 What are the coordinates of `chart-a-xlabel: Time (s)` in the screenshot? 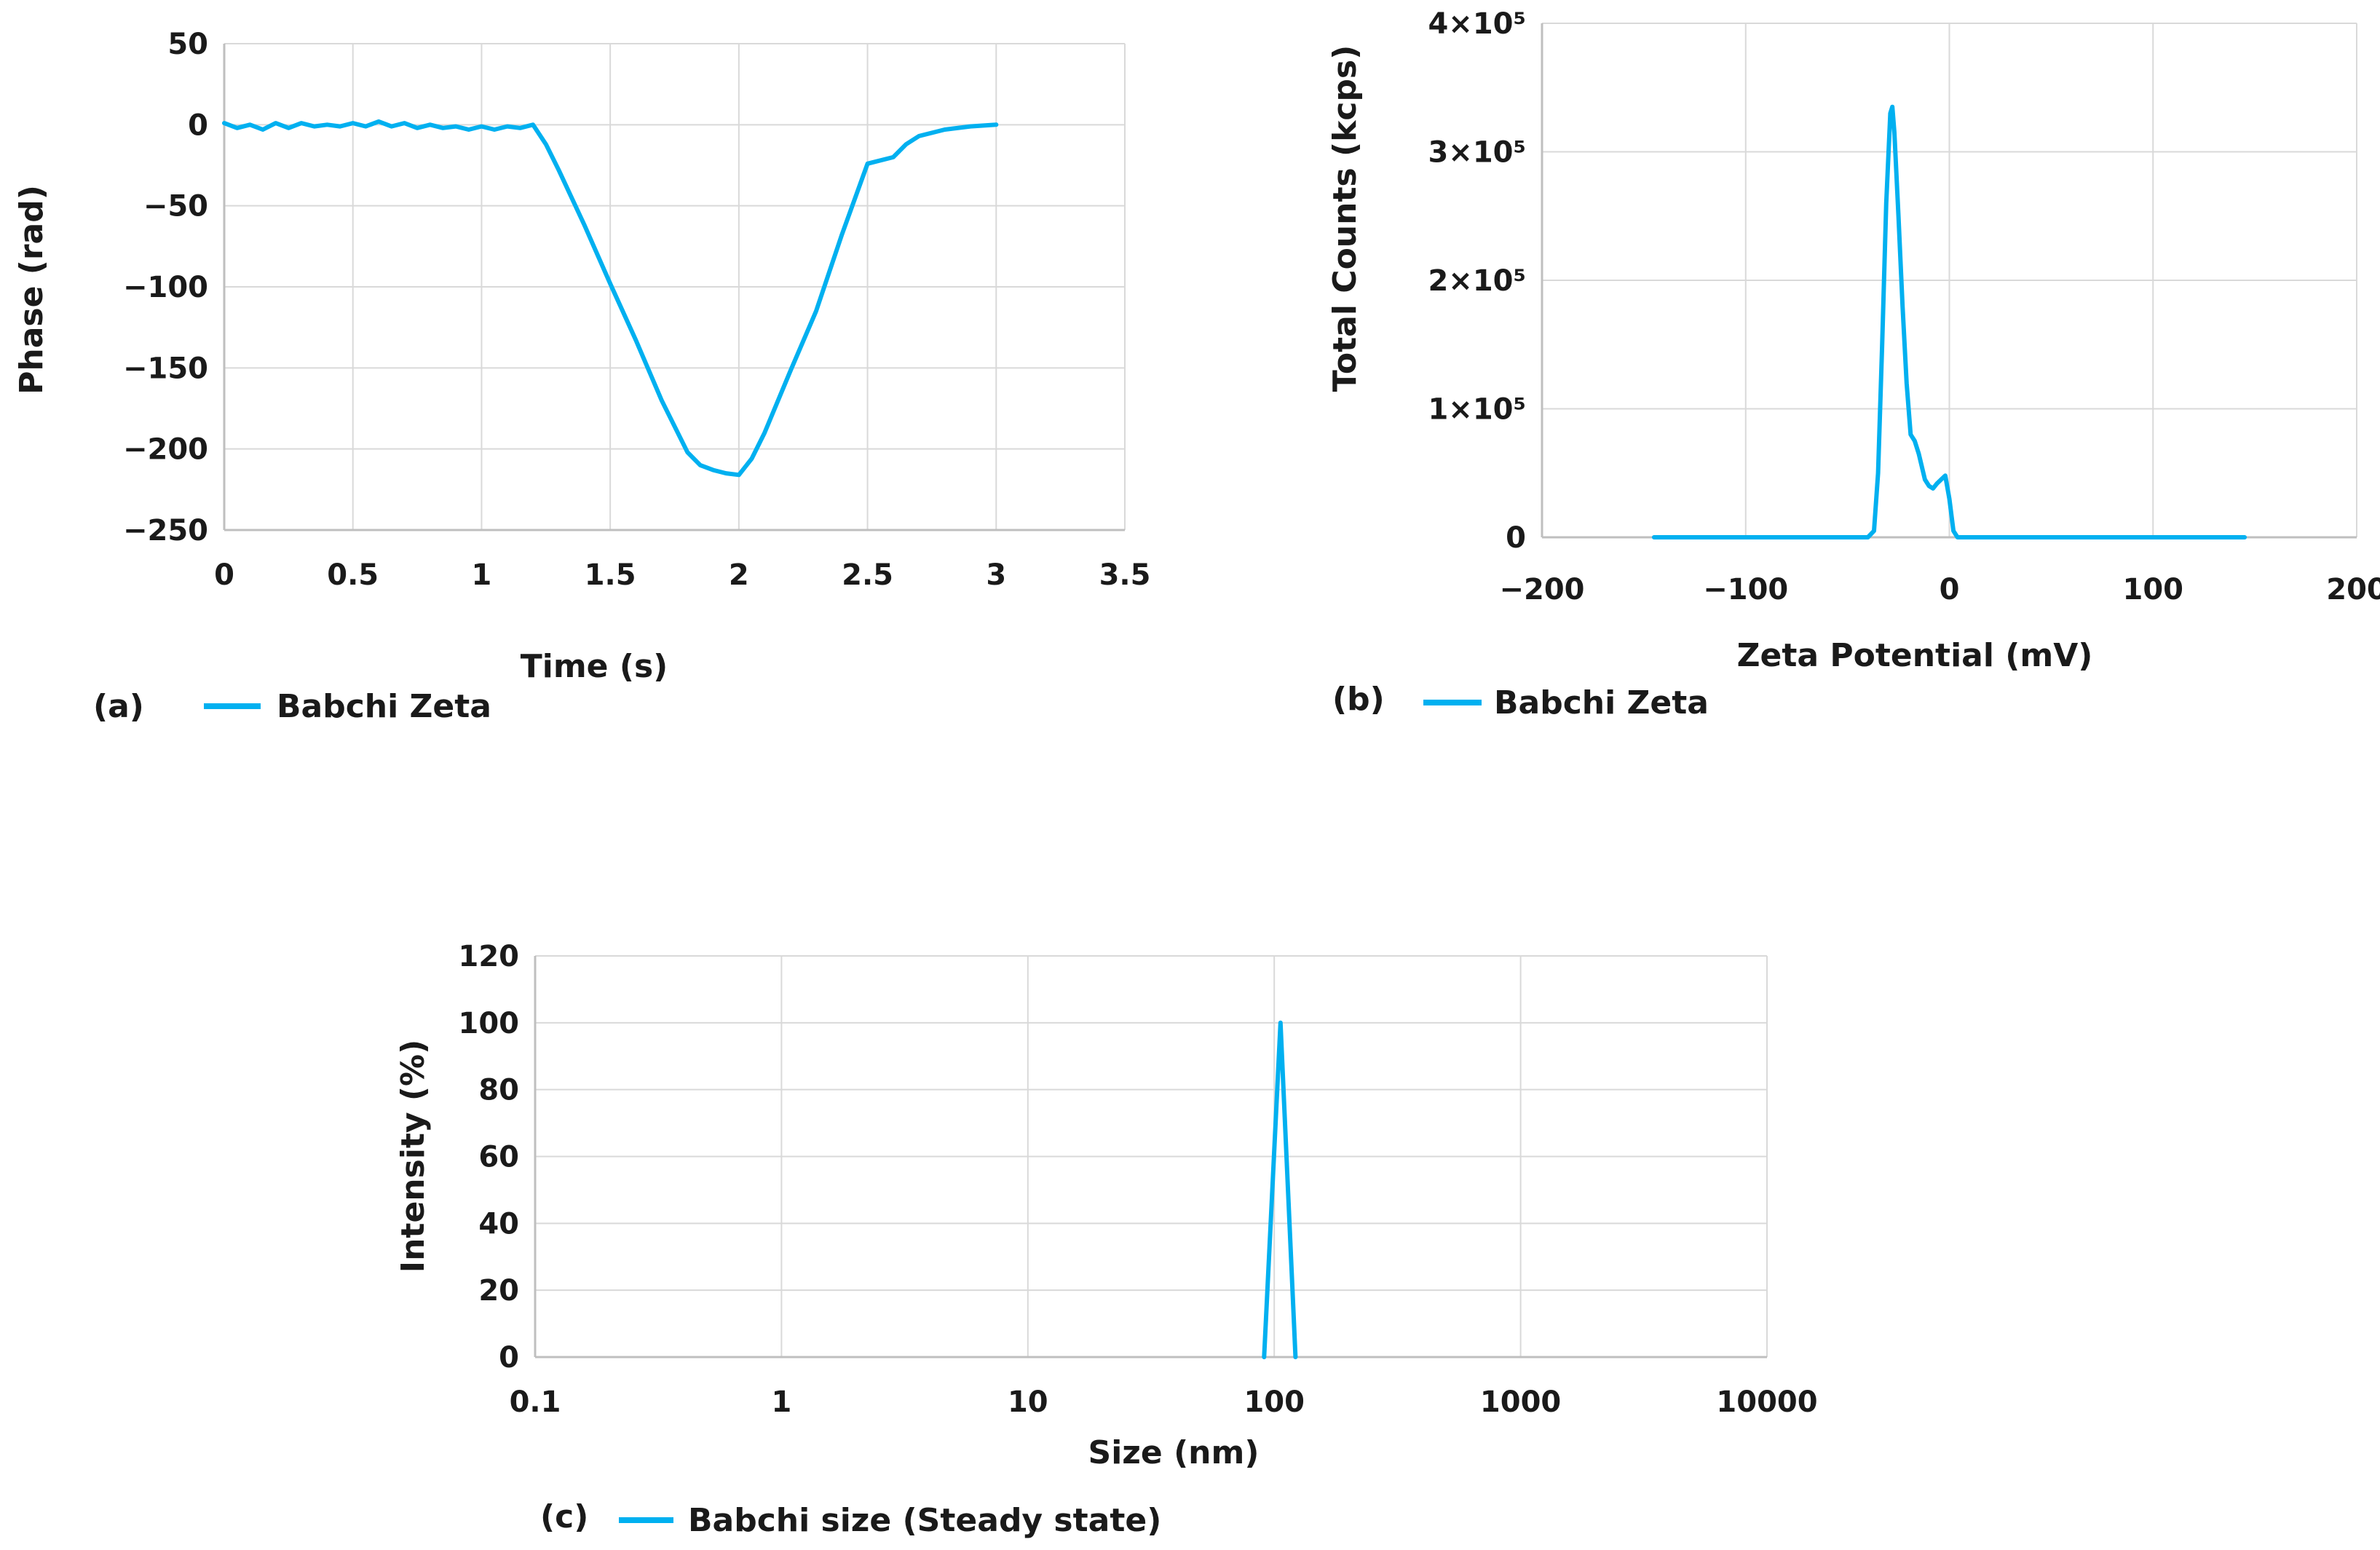 It's located at (594, 666).